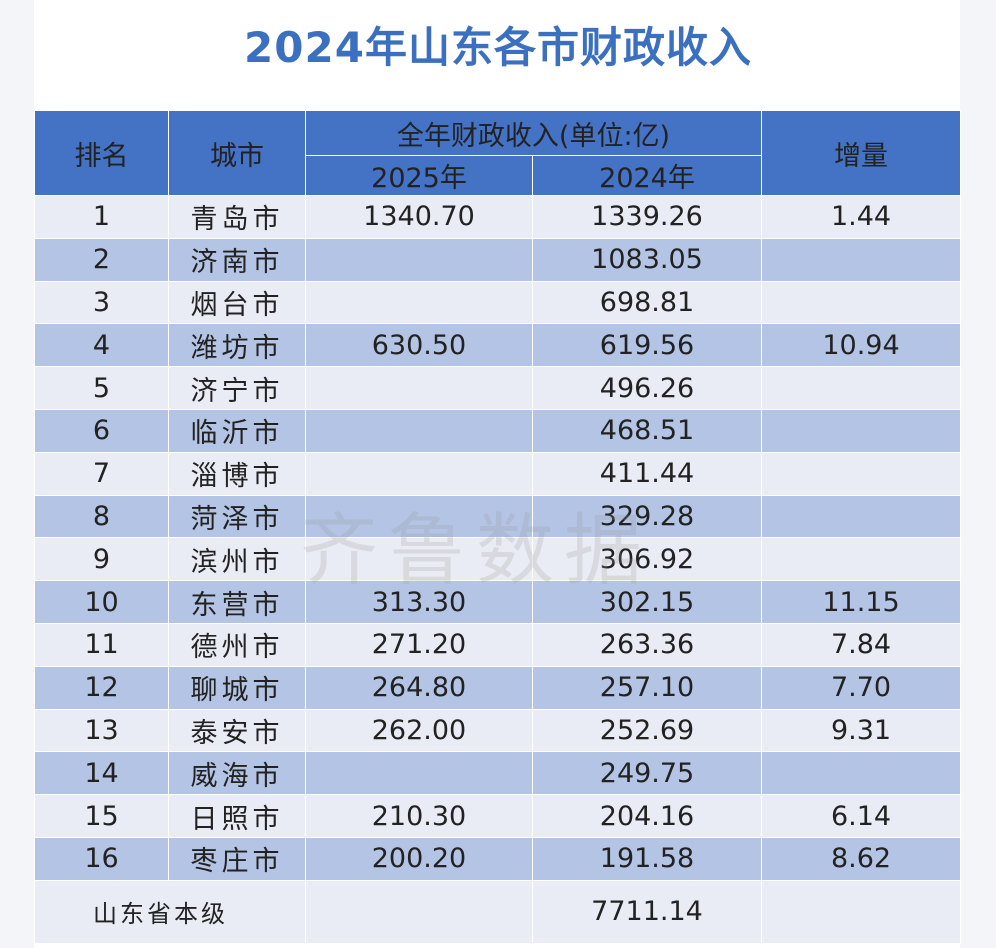 The image size is (996, 948). What do you see at coordinates (237, 388) in the screenshot?
I see `city-cell: 济宁市` at bounding box center [237, 388].